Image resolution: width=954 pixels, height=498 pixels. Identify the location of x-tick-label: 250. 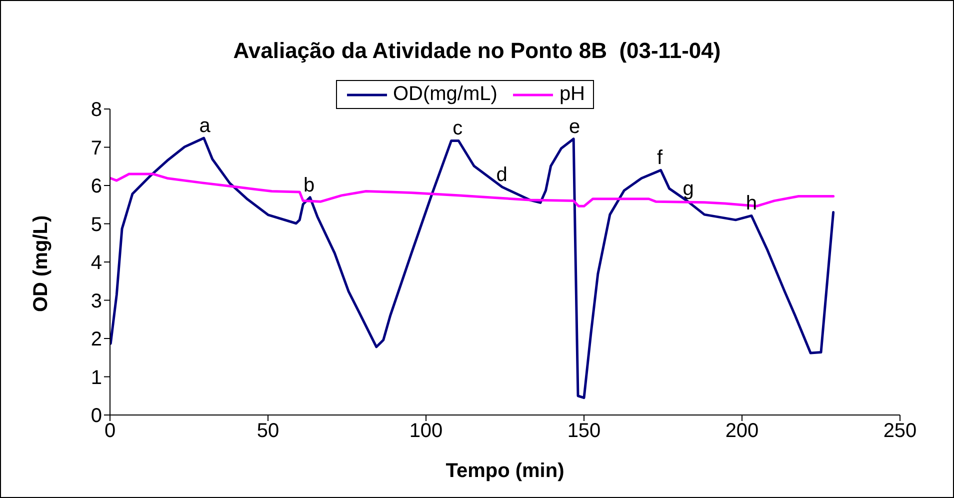
(900, 431).